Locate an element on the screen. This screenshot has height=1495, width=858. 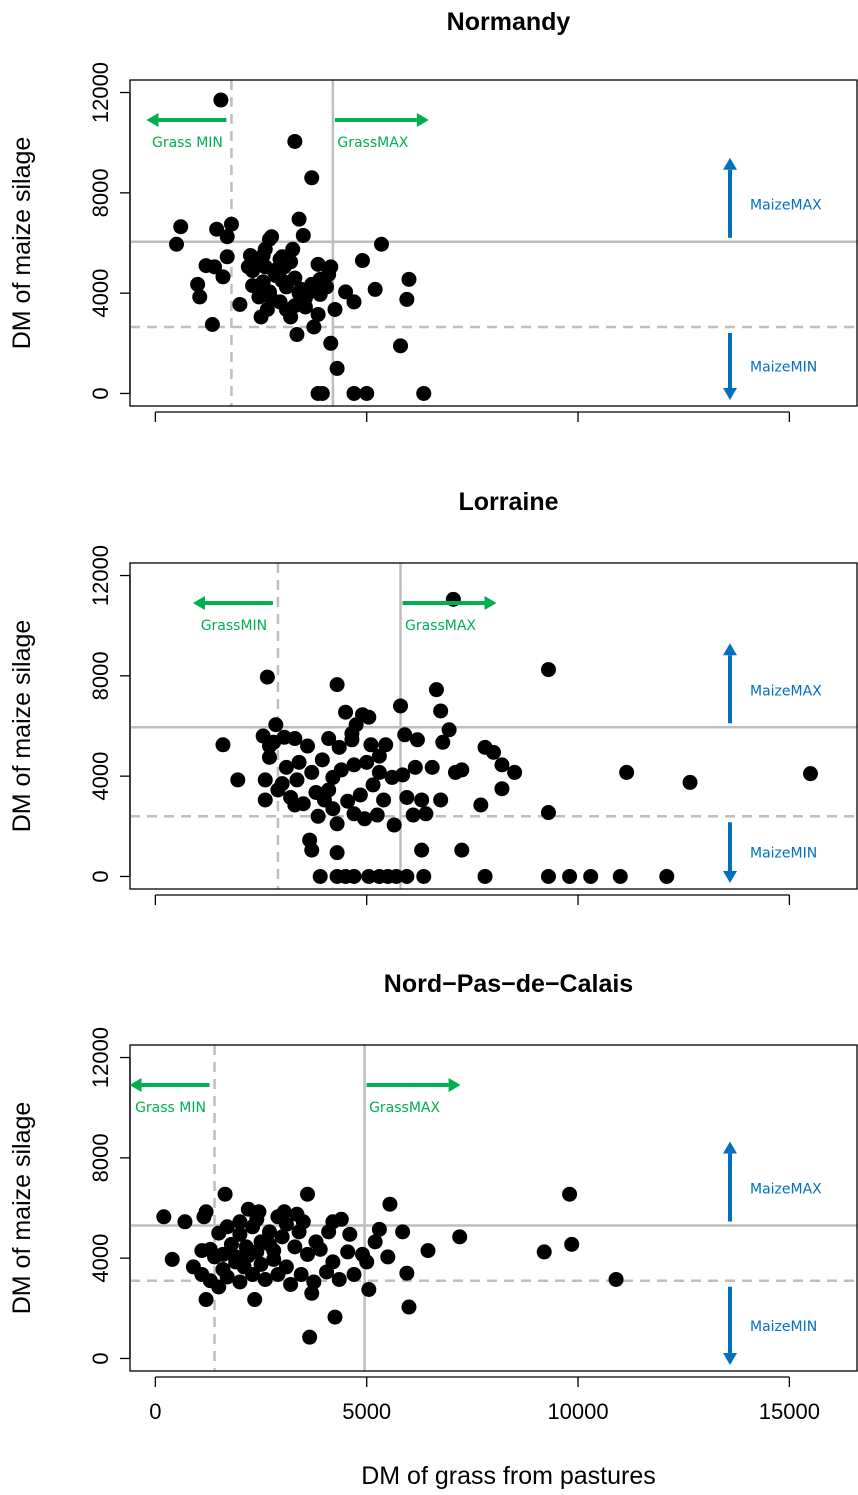
maize-min-label: MaizeMIN is located at coordinates (783, 1327).